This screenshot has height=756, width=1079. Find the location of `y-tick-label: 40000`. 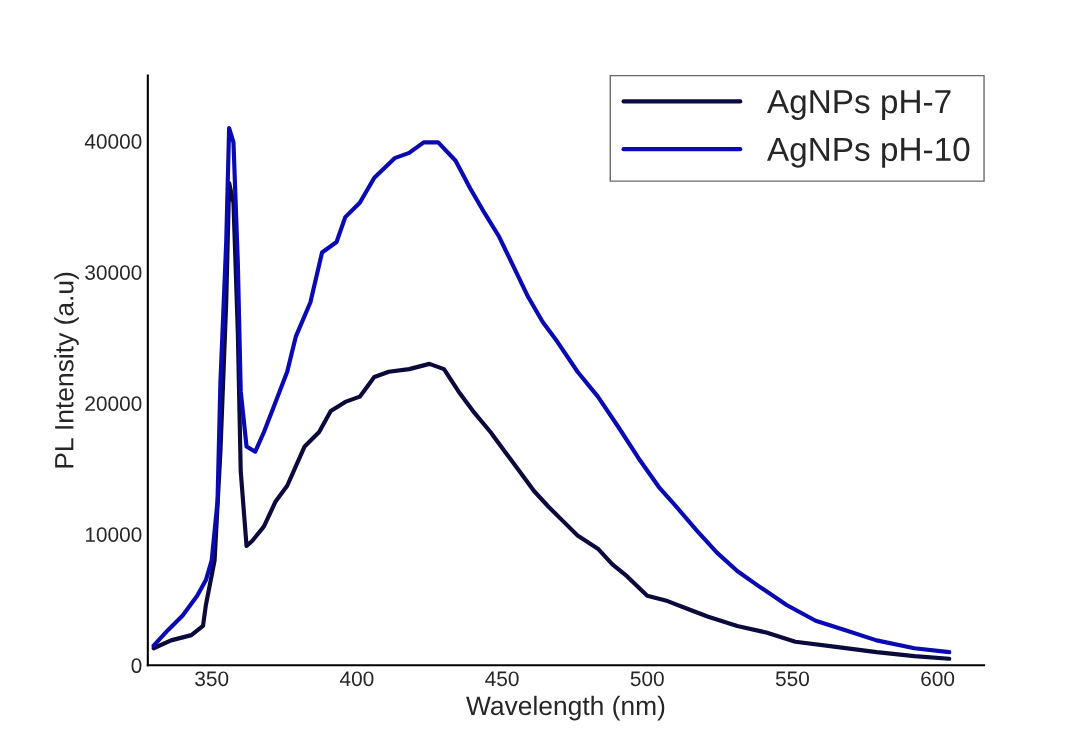

y-tick-label: 40000 is located at coordinates (113, 141).